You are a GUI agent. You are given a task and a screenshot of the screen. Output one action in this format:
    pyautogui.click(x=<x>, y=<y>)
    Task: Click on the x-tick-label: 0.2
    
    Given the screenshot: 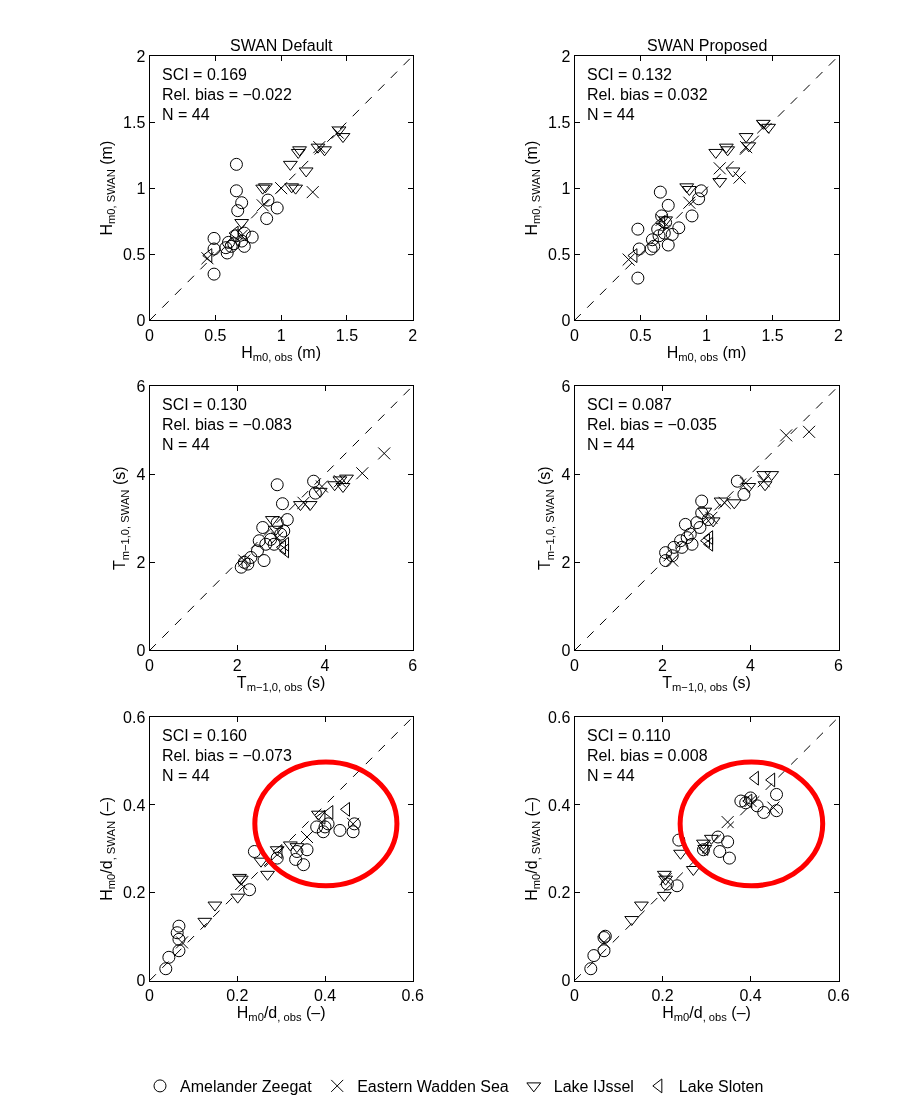 What is the action you would take?
    pyautogui.click(x=662, y=995)
    